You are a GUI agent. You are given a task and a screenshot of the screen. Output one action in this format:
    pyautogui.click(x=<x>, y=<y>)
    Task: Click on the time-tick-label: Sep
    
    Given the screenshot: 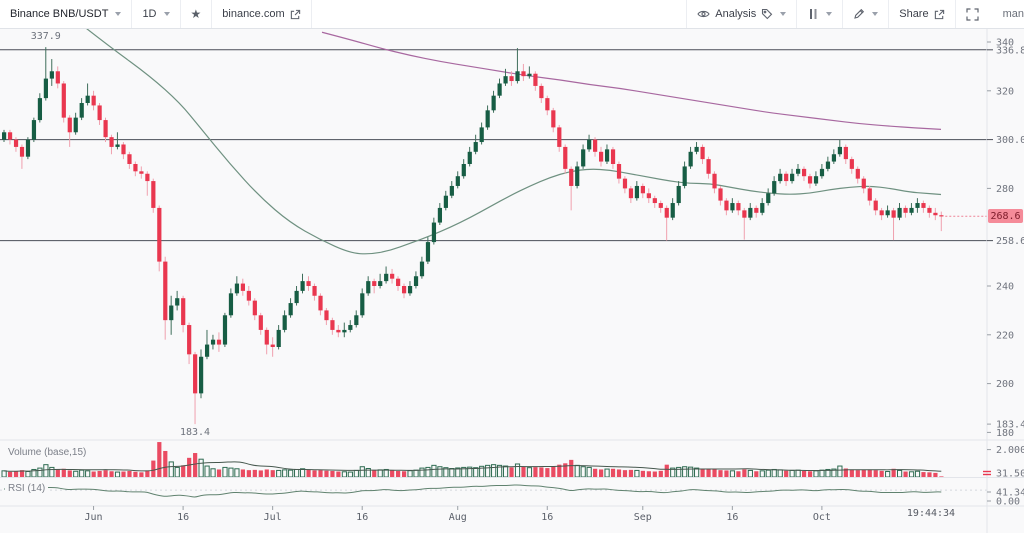 What is the action you would take?
    pyautogui.click(x=643, y=517)
    